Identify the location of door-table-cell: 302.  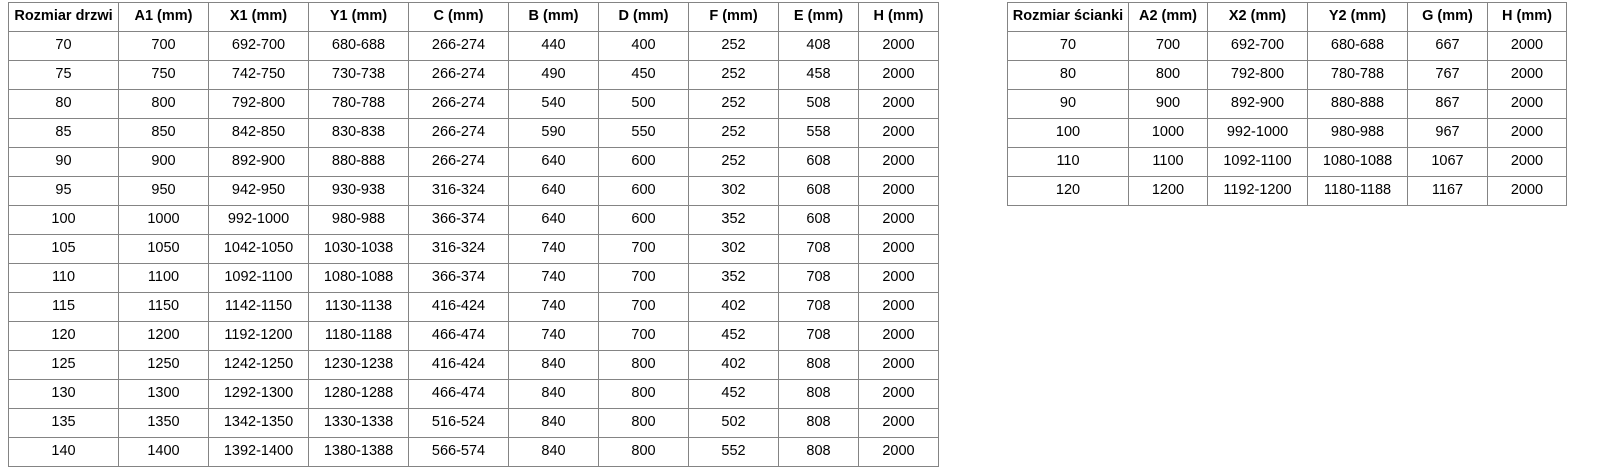
(733, 249).